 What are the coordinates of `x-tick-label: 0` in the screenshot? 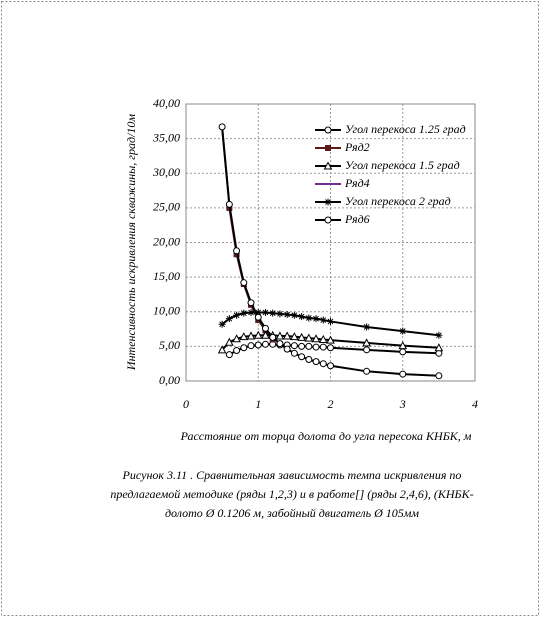 It's located at (186, 404).